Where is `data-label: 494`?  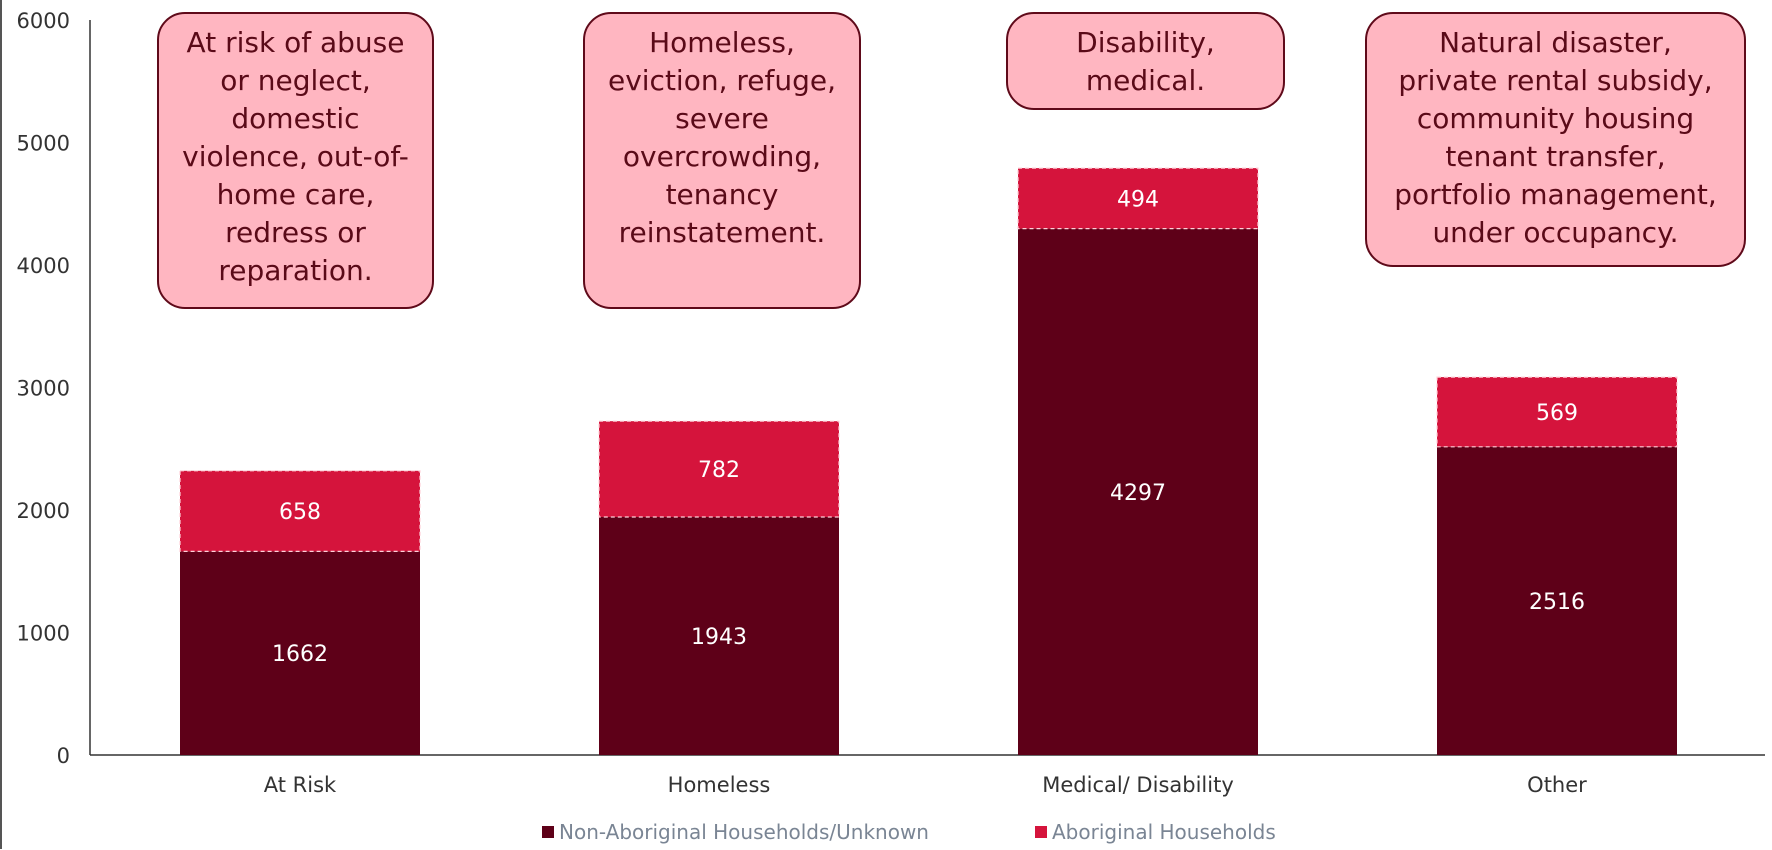
data-label: 494 is located at coordinates (1138, 199).